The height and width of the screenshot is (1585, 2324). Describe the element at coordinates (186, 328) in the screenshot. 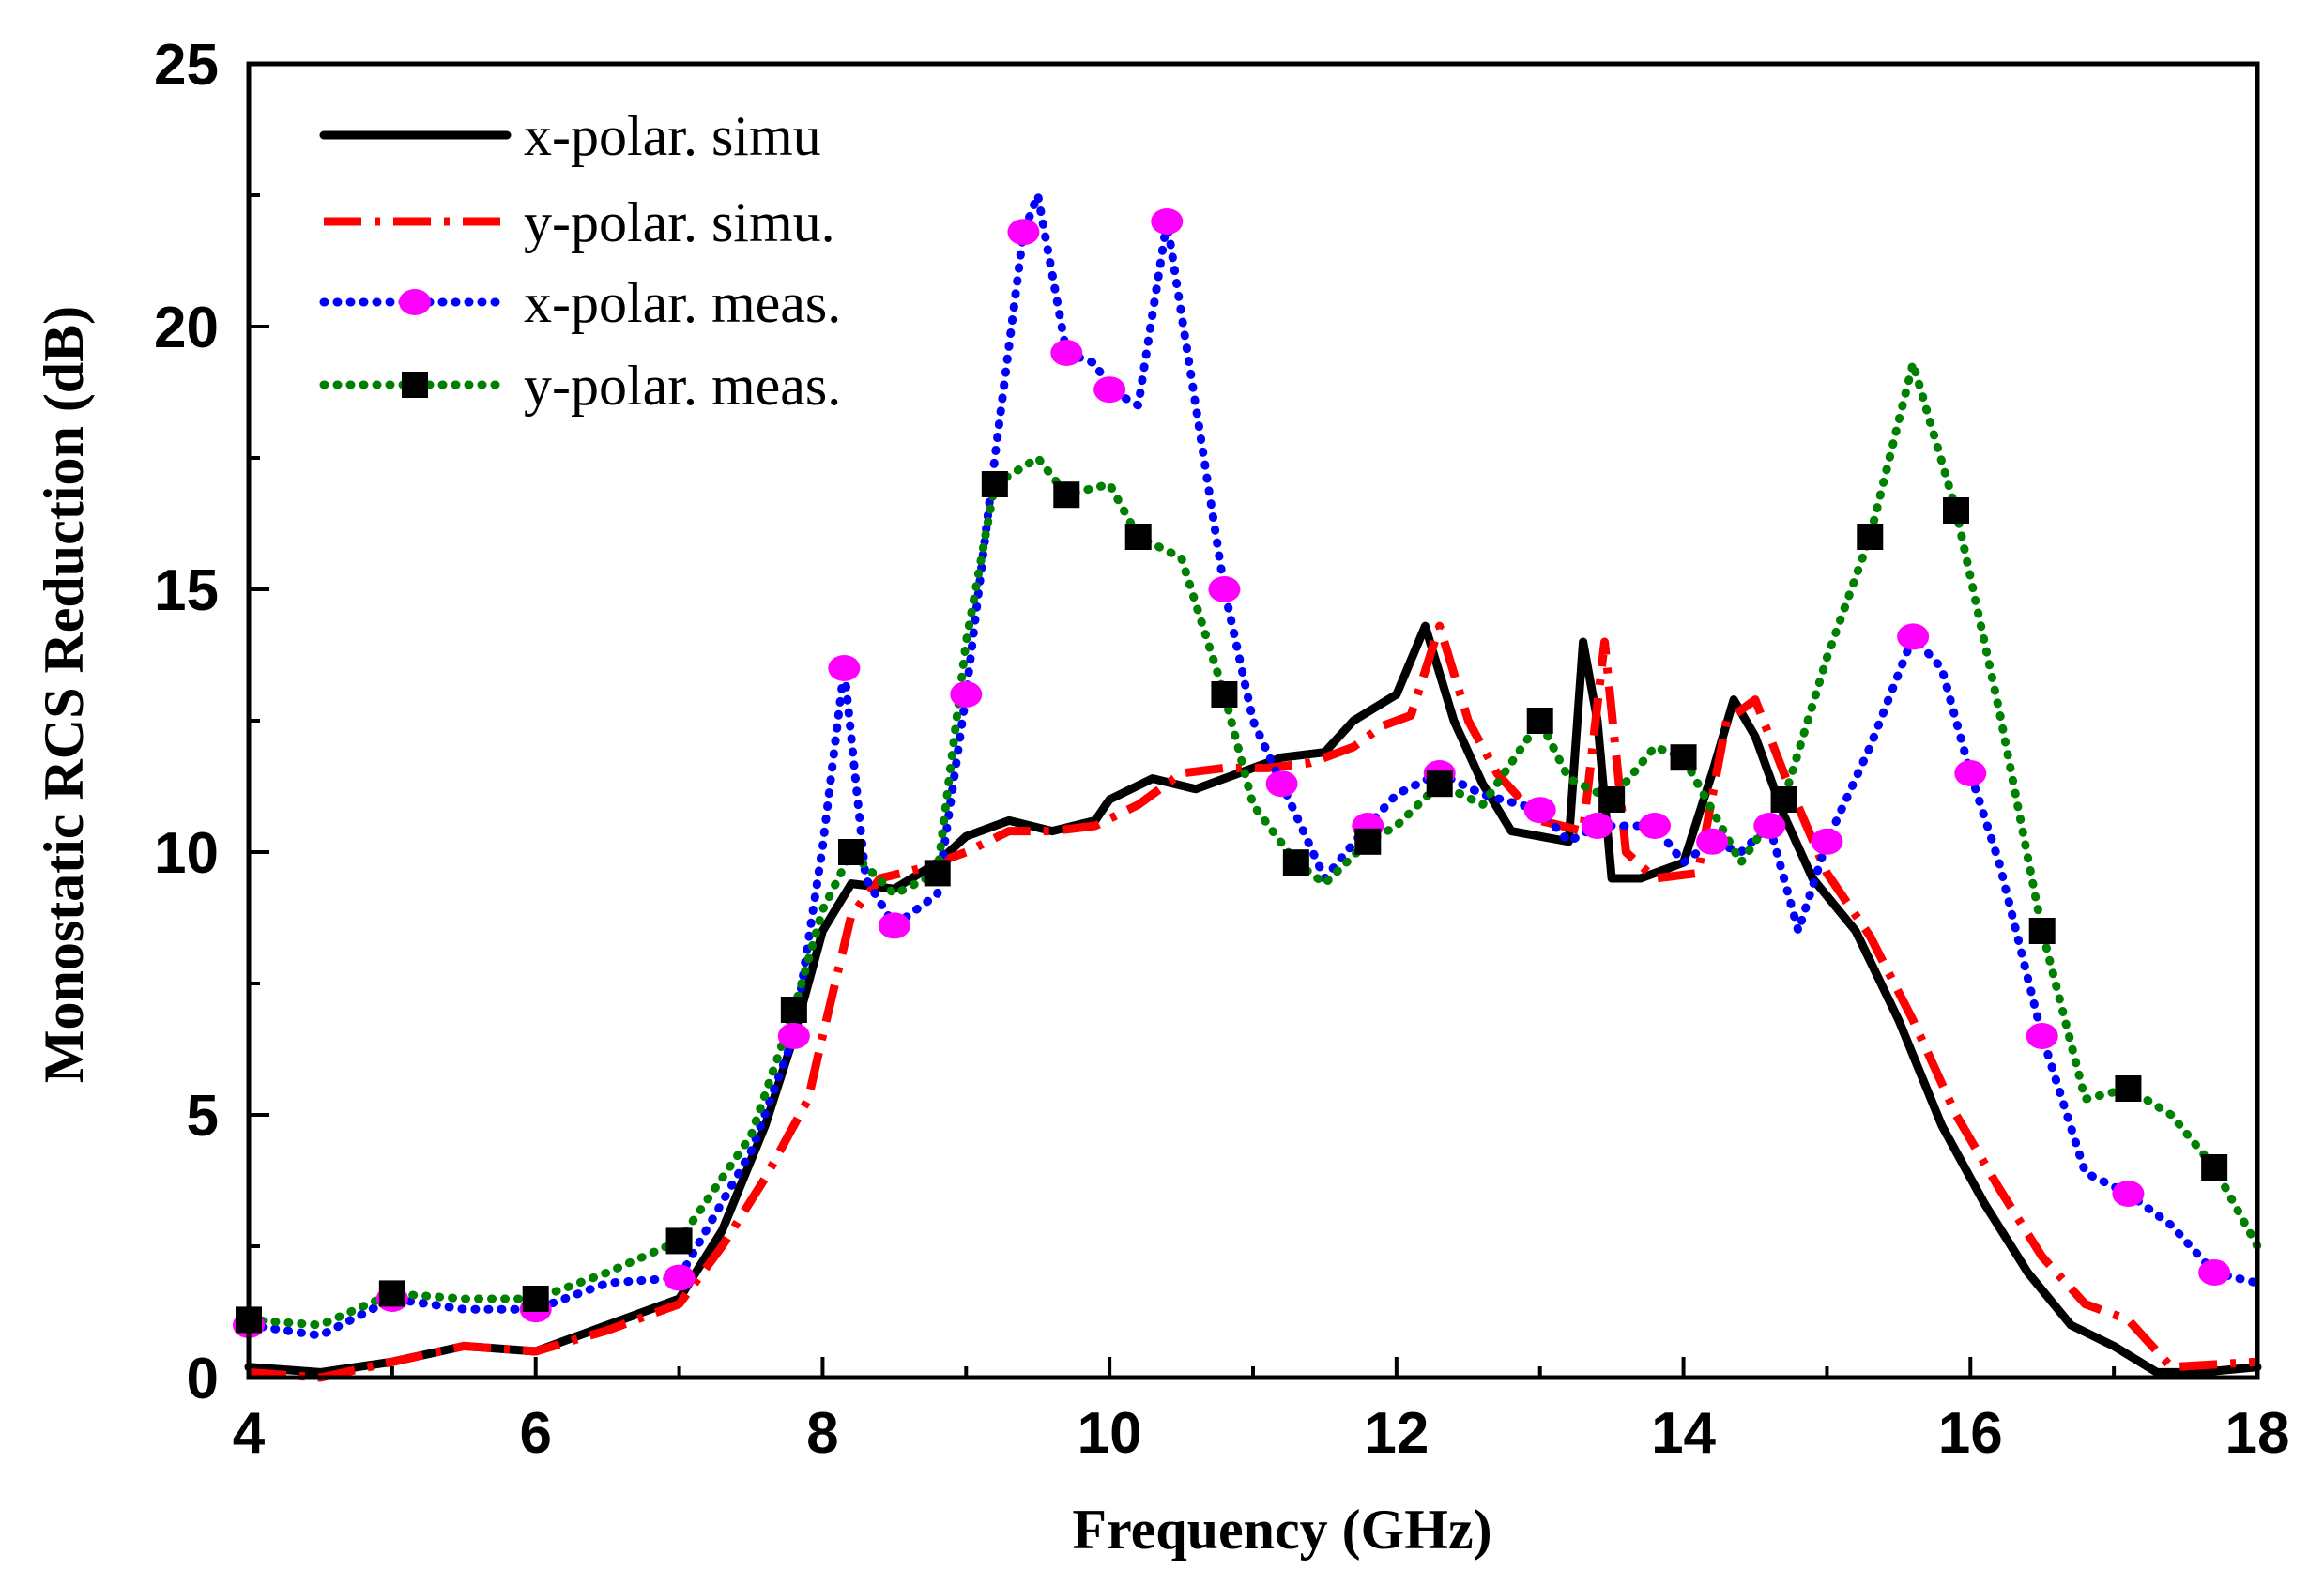

I see `y-tick-label: 20` at that location.